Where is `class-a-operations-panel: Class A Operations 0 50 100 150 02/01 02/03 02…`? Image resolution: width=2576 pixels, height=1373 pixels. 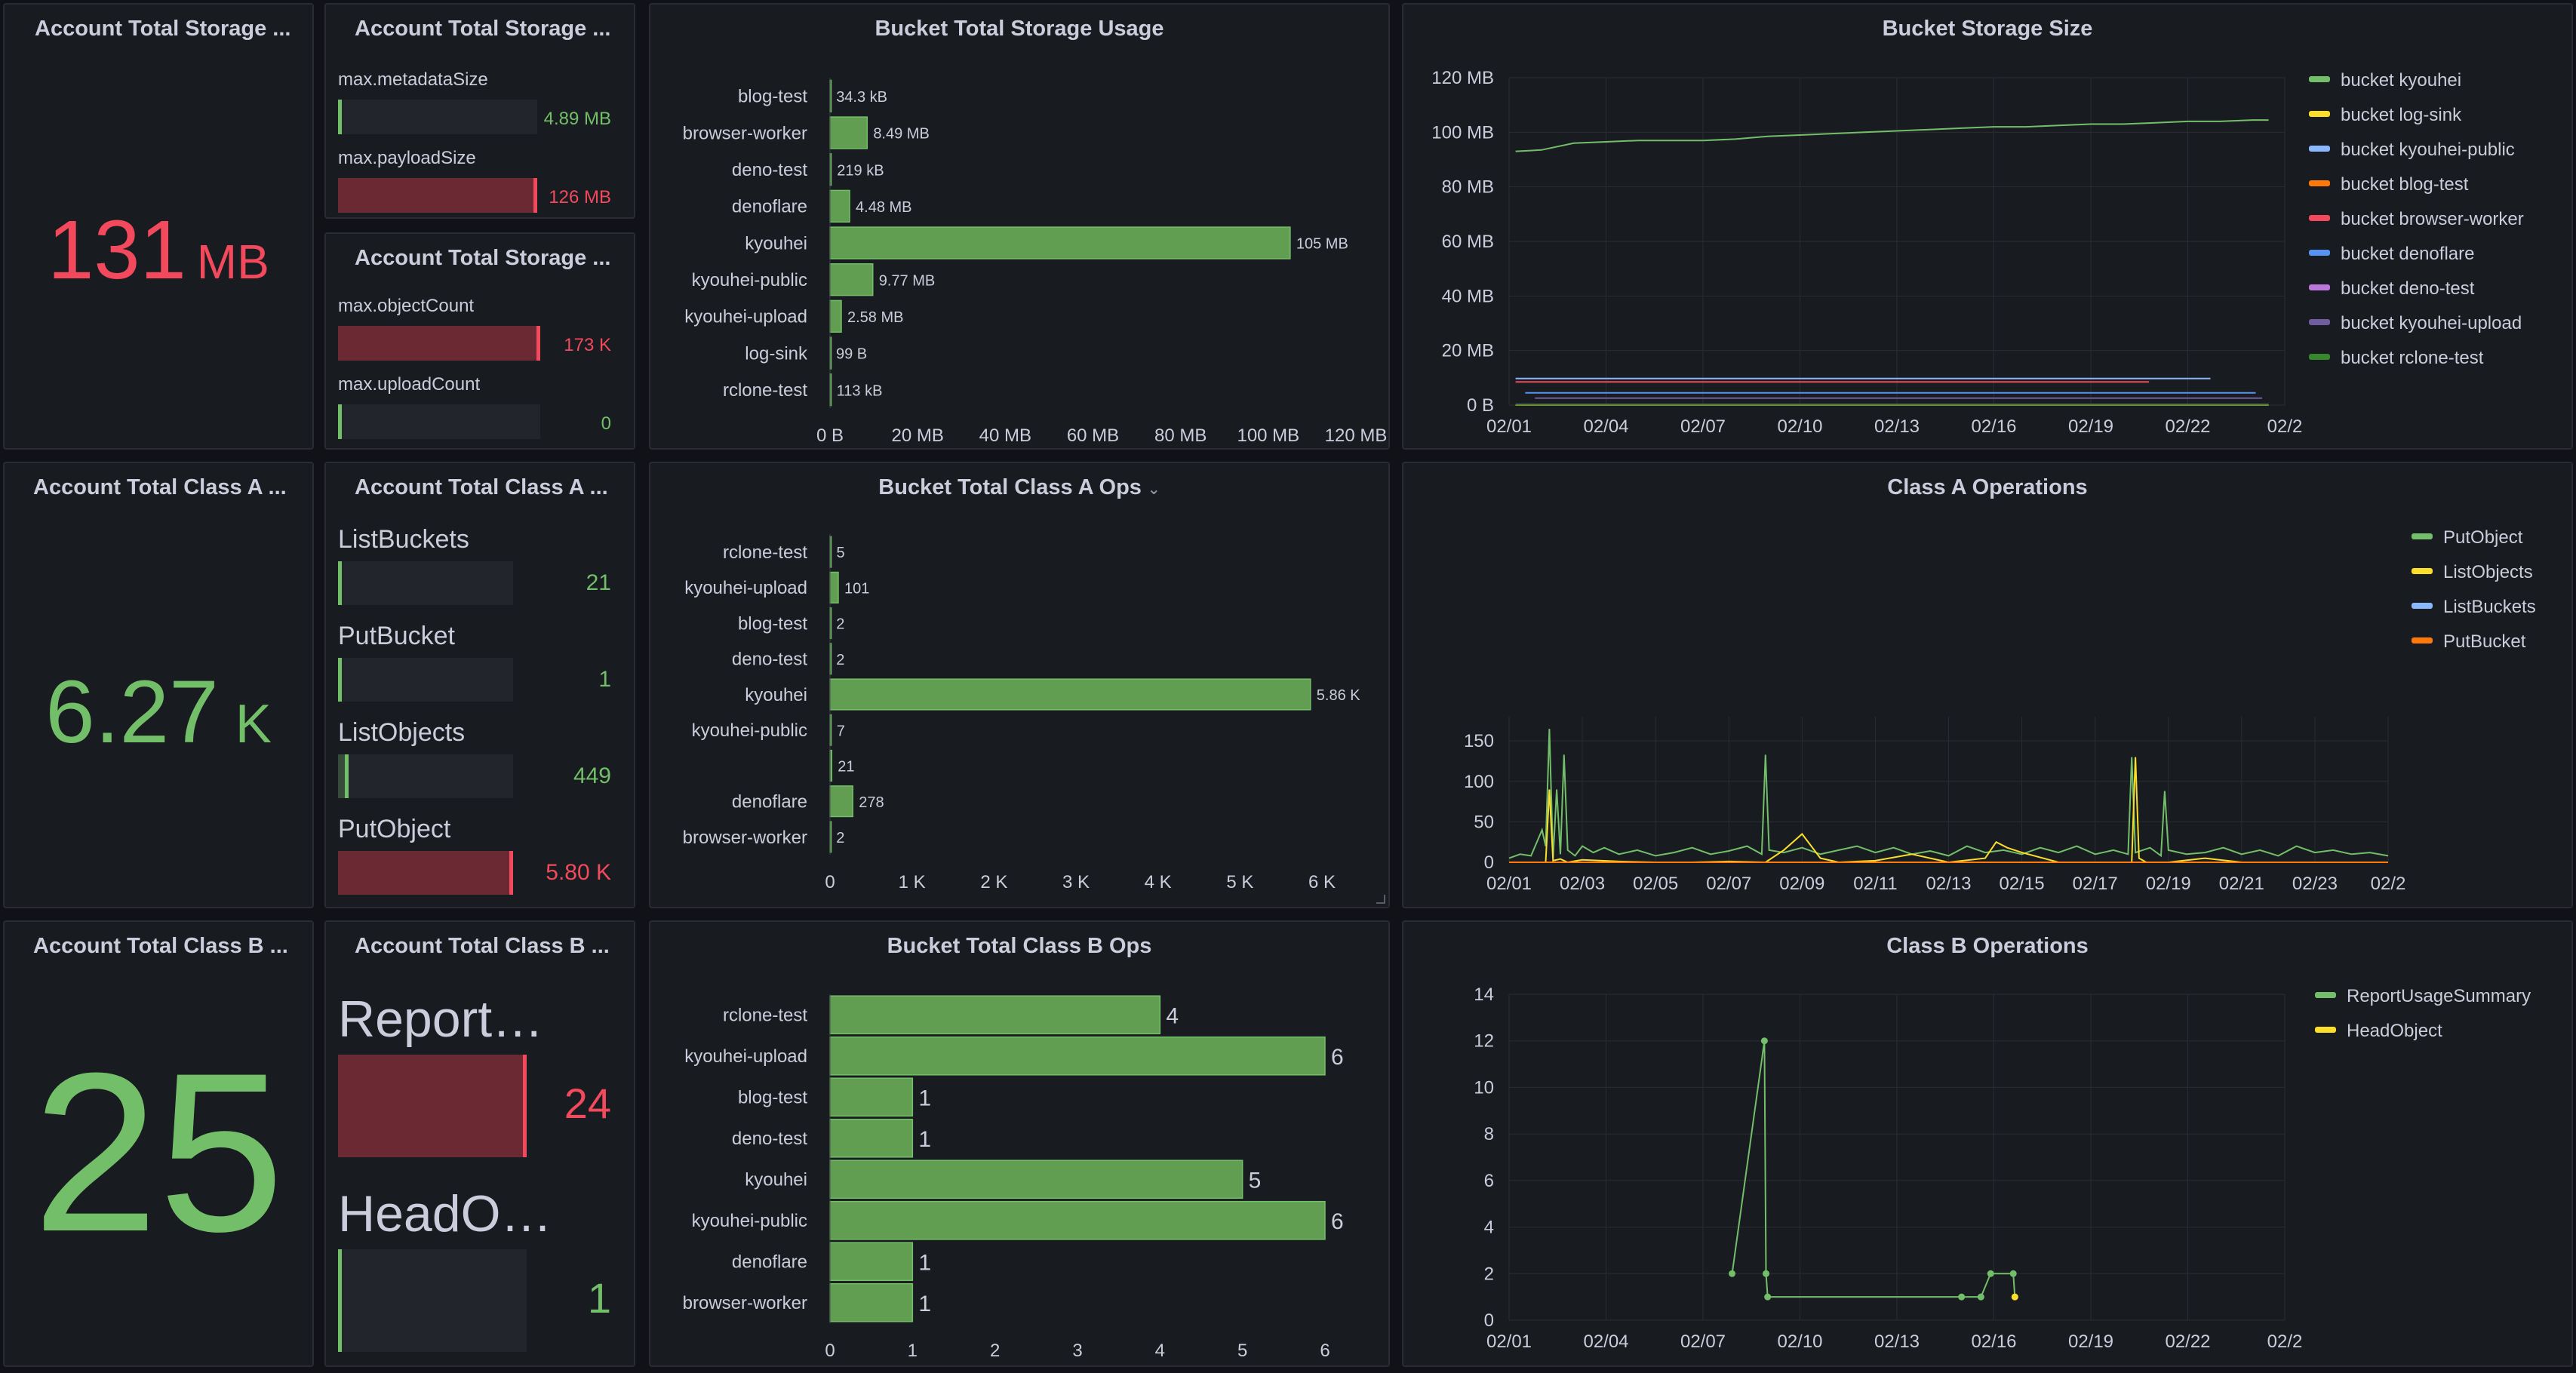 class-a-operations-panel: Class A Operations 0 50 100 150 02/01 02/03 02… is located at coordinates (1987, 685).